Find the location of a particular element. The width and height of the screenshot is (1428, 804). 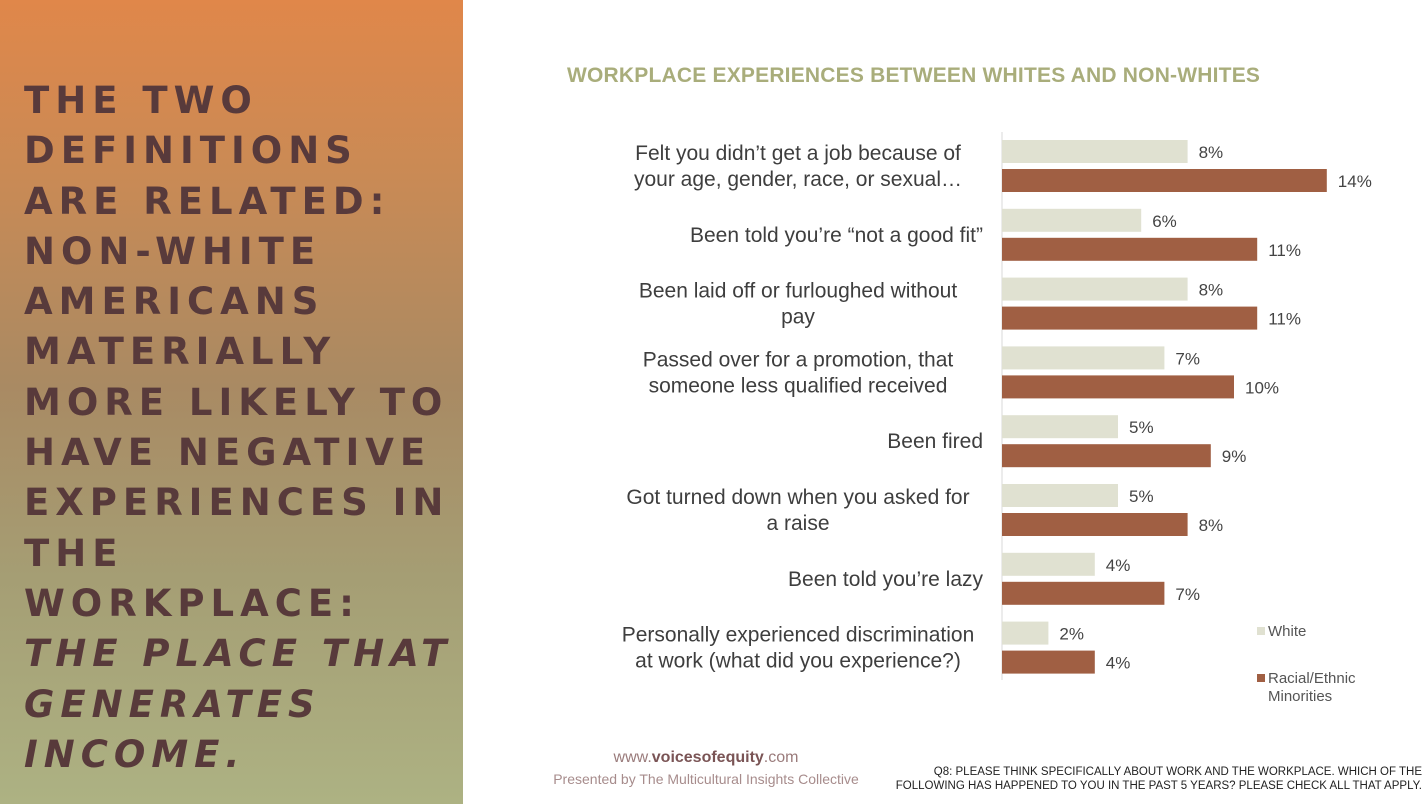

legend-label: White is located at coordinates (1287, 631).